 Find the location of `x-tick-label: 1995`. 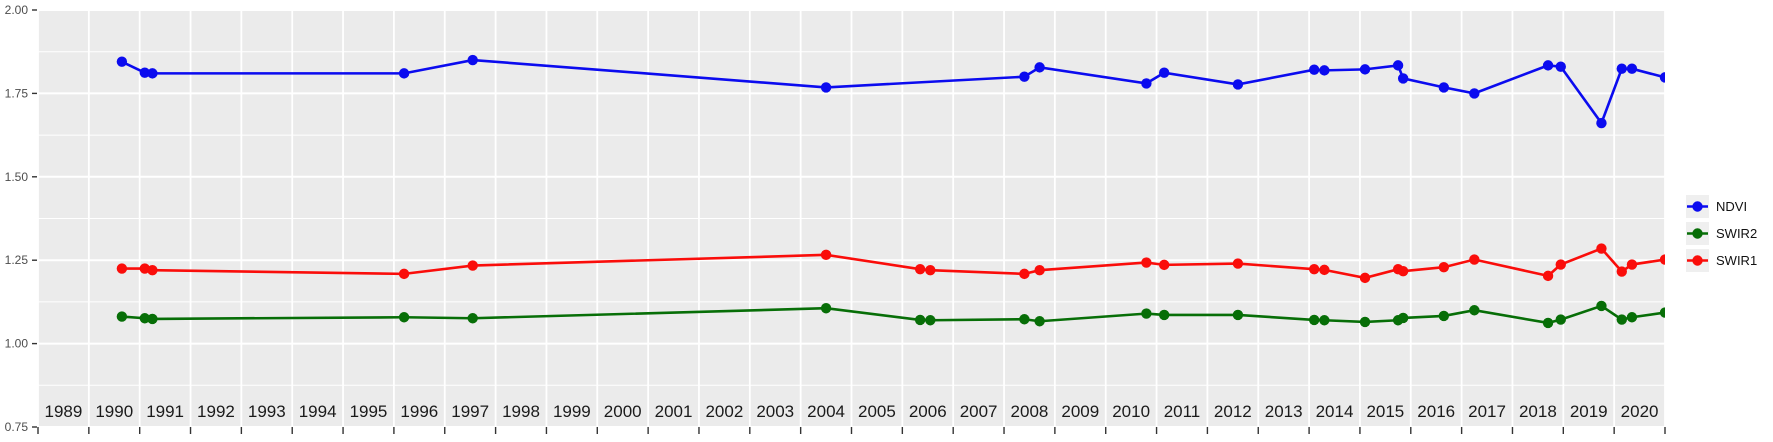

x-tick-label: 1995 is located at coordinates (369, 411).